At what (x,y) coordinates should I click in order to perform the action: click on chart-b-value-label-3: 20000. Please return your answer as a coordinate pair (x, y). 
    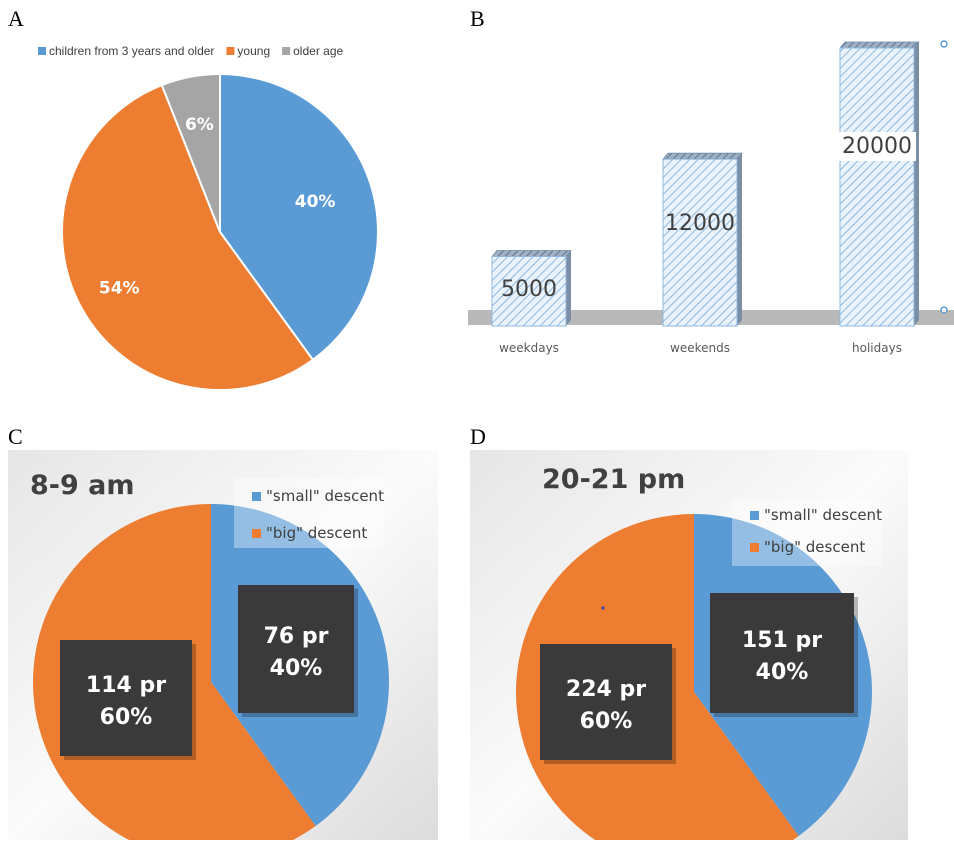
    Looking at the image, I should click on (877, 146).